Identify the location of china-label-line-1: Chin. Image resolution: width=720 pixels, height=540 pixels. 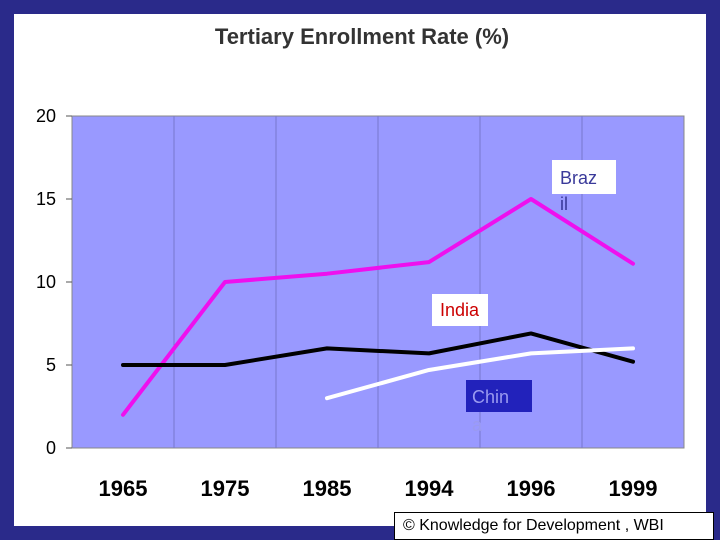
(490, 397).